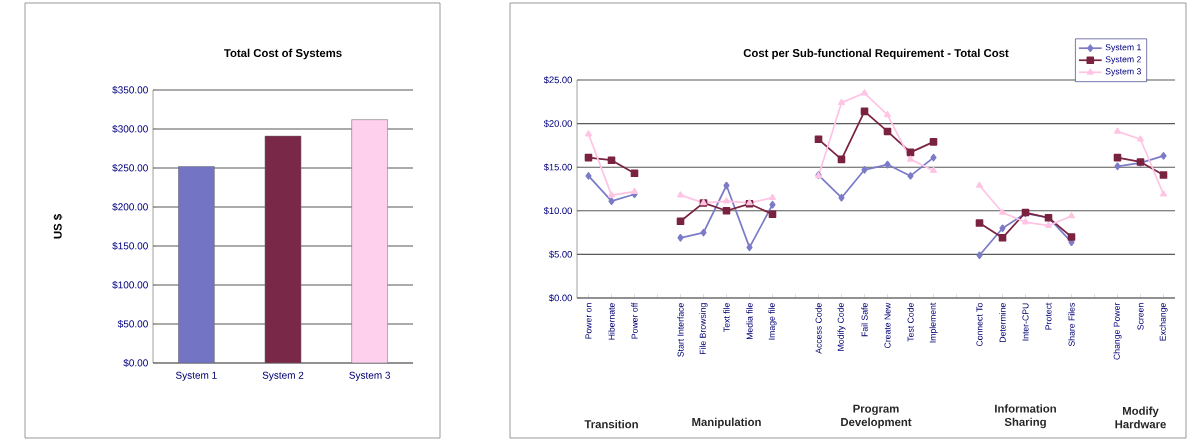 This screenshot has width=1190, height=441. I want to click on text: Modify Hardware, so click(1140, 417).